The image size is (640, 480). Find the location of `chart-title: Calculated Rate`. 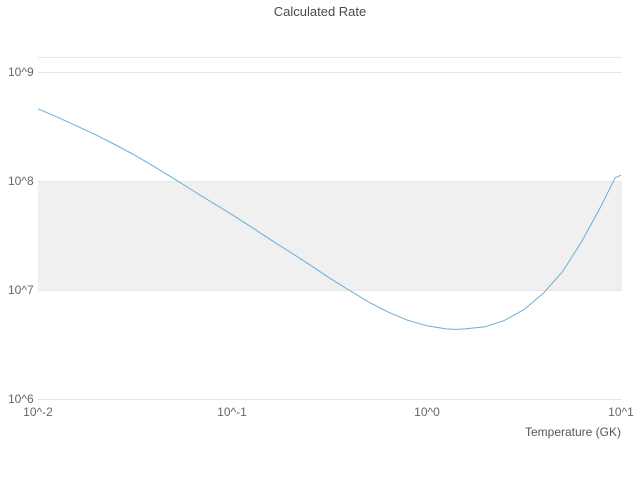

chart-title: Calculated Rate is located at coordinates (320, 11).